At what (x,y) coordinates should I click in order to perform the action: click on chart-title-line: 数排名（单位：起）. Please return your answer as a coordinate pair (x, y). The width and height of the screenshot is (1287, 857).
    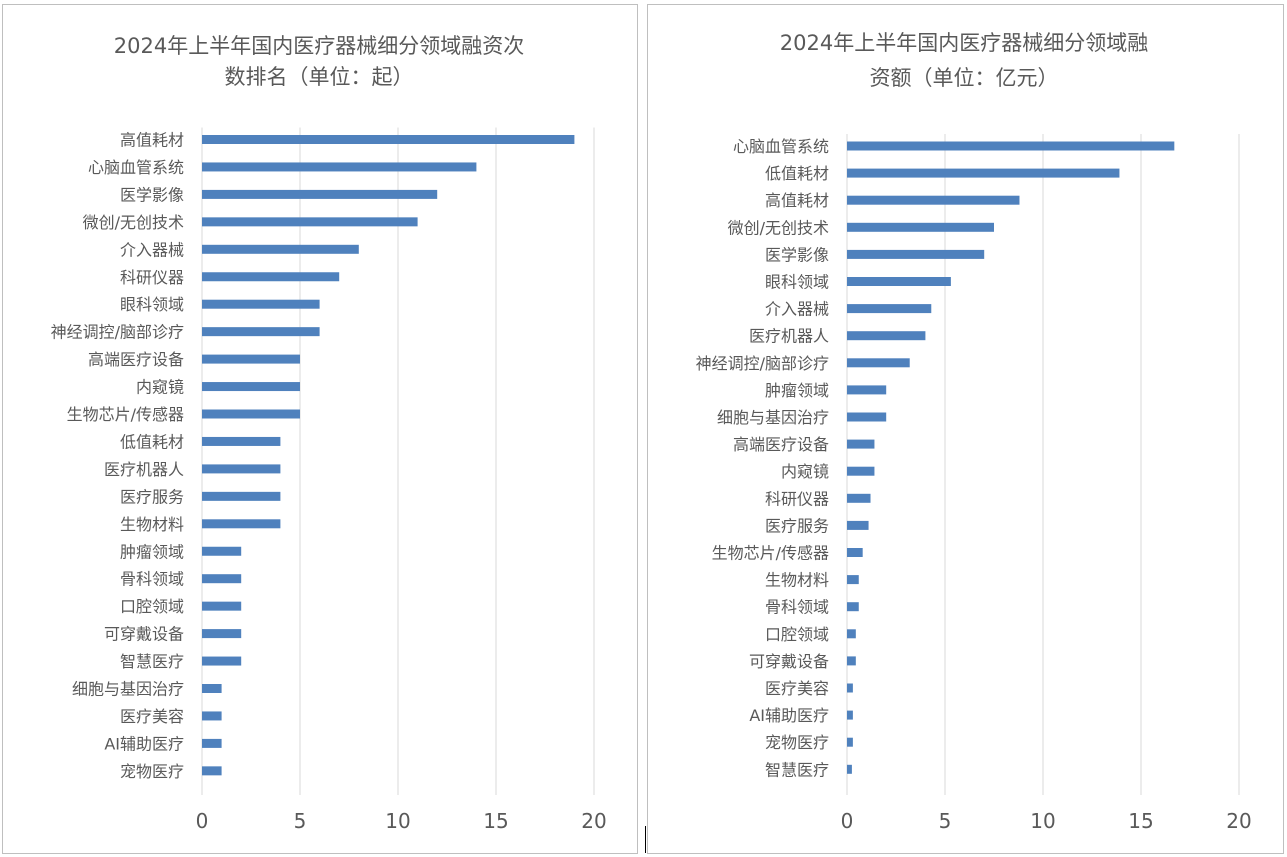
    Looking at the image, I should click on (319, 77).